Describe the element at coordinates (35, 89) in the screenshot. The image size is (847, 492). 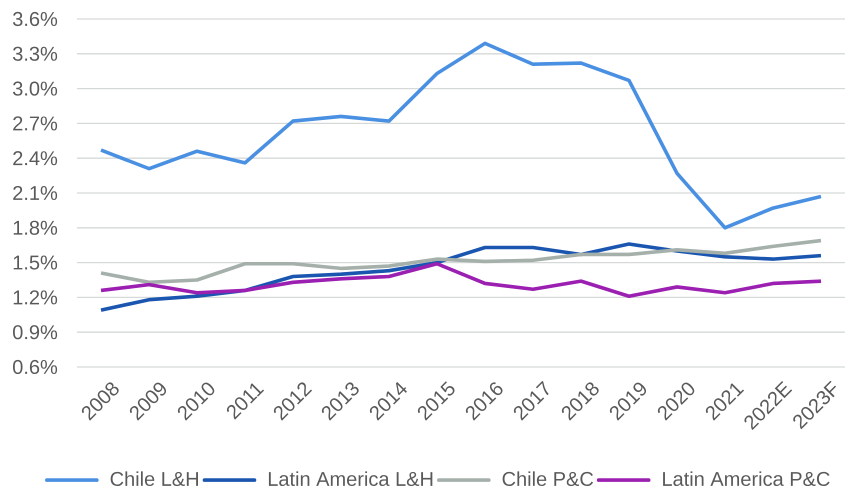
I see `y-tick-label: 3.0%` at that location.